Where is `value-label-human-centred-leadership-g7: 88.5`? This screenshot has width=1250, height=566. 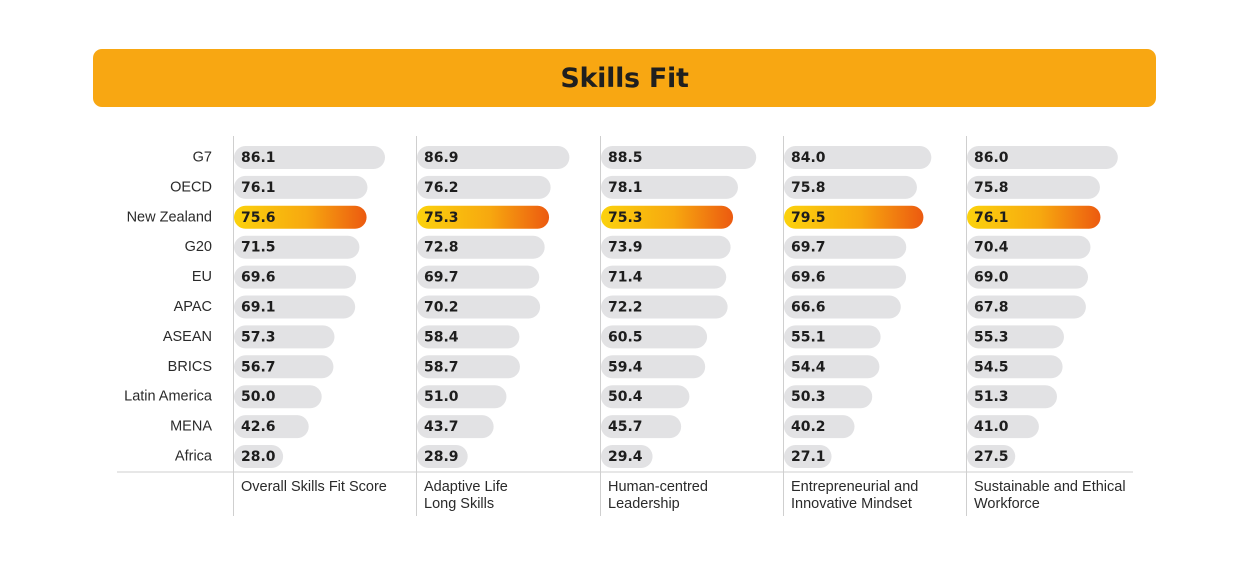
value-label-human-centred-leadership-g7: 88.5 is located at coordinates (625, 158).